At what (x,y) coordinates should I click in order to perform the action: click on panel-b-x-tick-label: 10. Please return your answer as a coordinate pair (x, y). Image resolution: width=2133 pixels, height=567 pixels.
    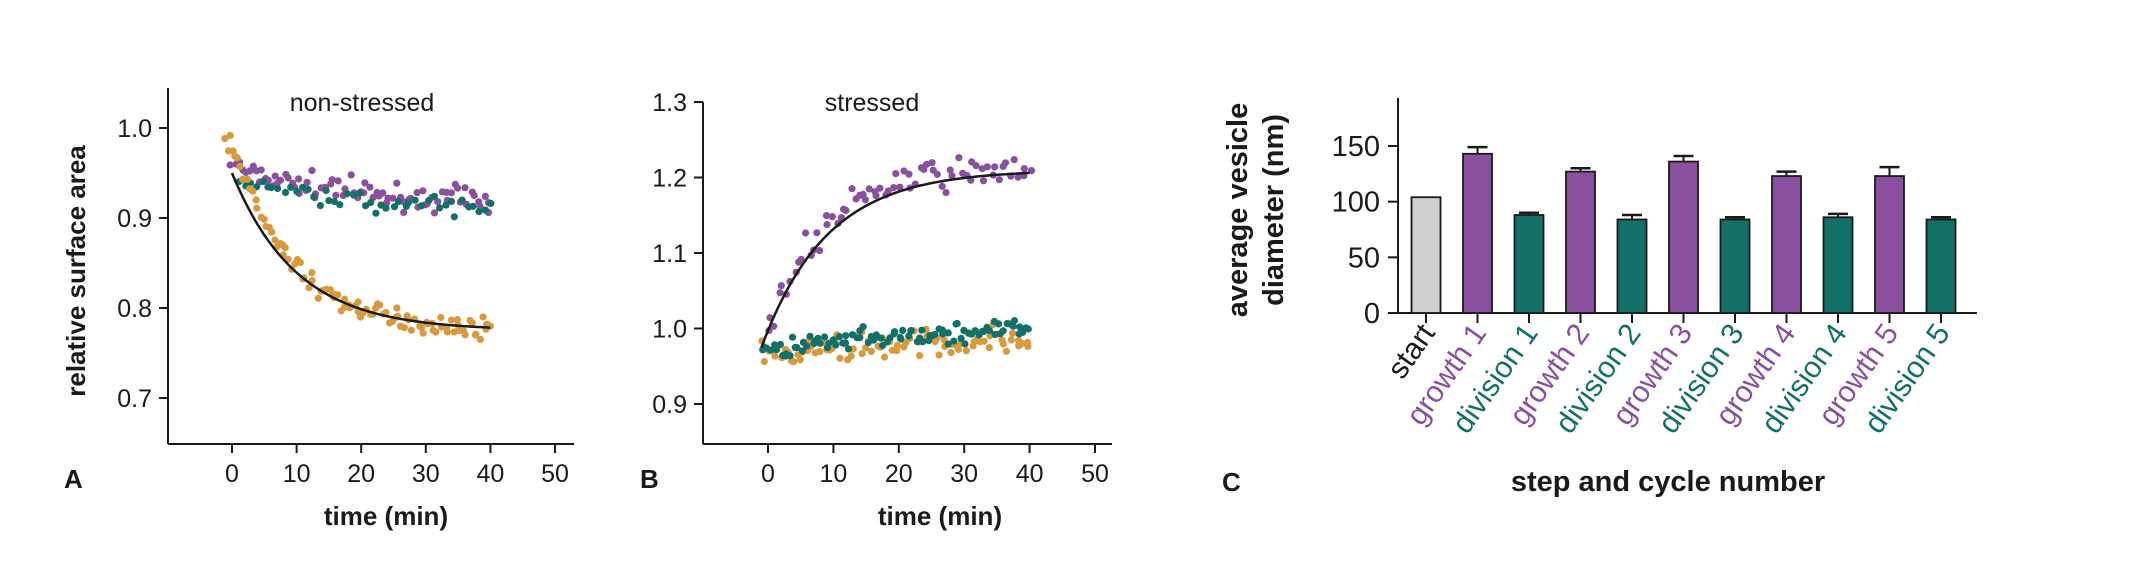
    Looking at the image, I should click on (833, 474).